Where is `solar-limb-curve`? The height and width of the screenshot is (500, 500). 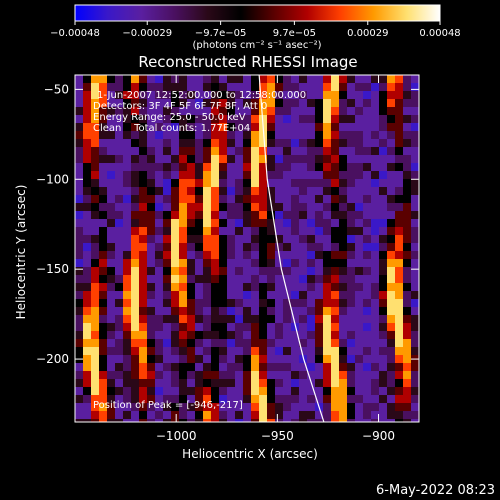
solar-limb-curve is located at coordinates (291, 248).